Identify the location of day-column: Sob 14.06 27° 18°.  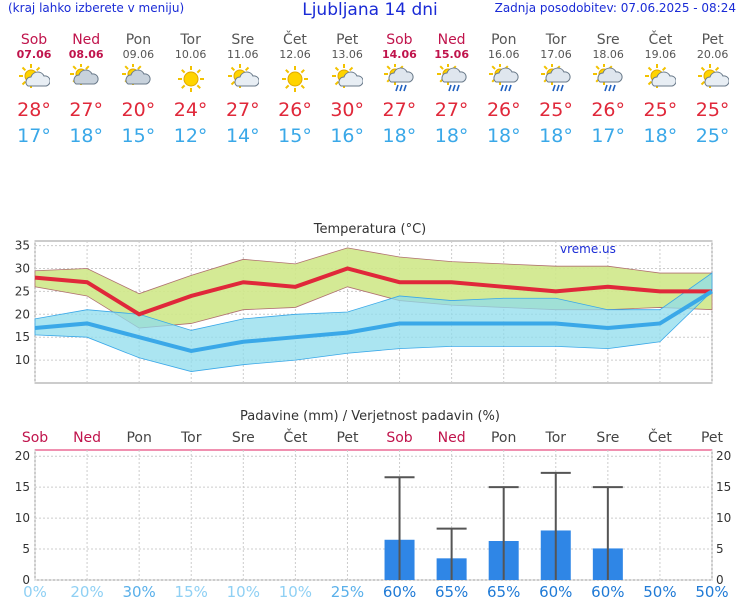
(399, 90).